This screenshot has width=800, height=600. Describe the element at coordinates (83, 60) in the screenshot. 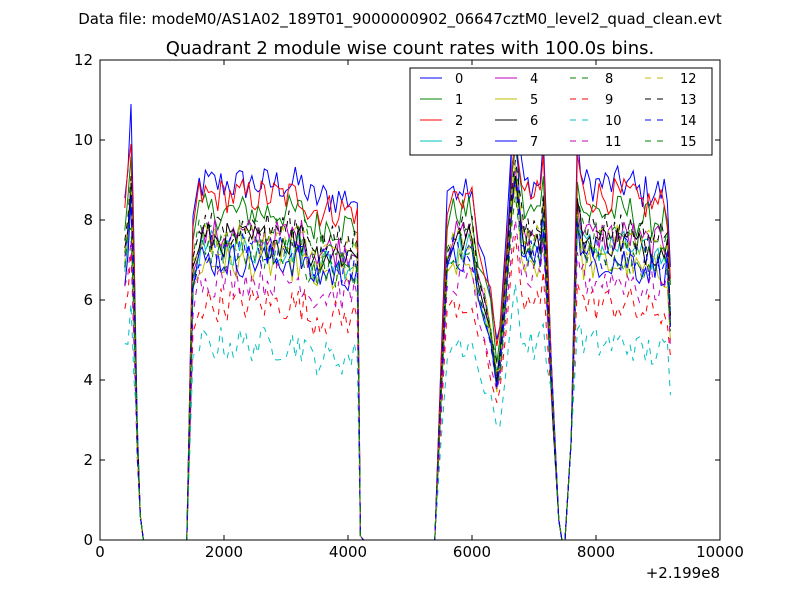

I see `y-tick-label: 12` at that location.